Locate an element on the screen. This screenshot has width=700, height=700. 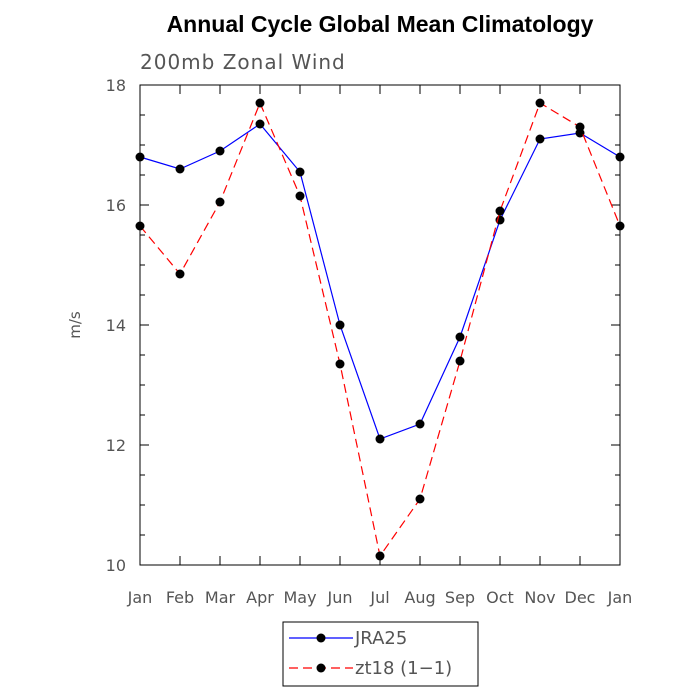
y-tick-label: 18 is located at coordinates (116, 85).